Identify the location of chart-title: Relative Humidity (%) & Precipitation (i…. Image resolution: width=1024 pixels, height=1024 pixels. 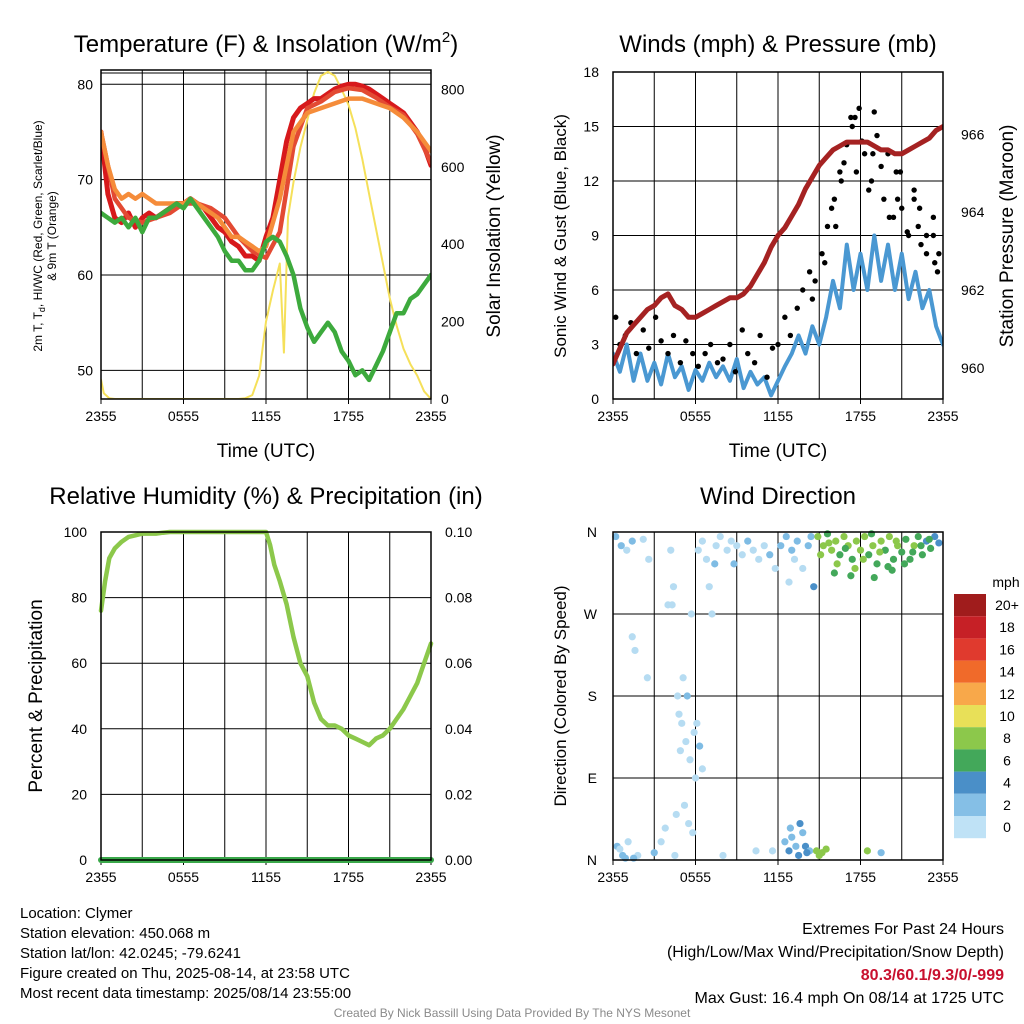
(265, 496).